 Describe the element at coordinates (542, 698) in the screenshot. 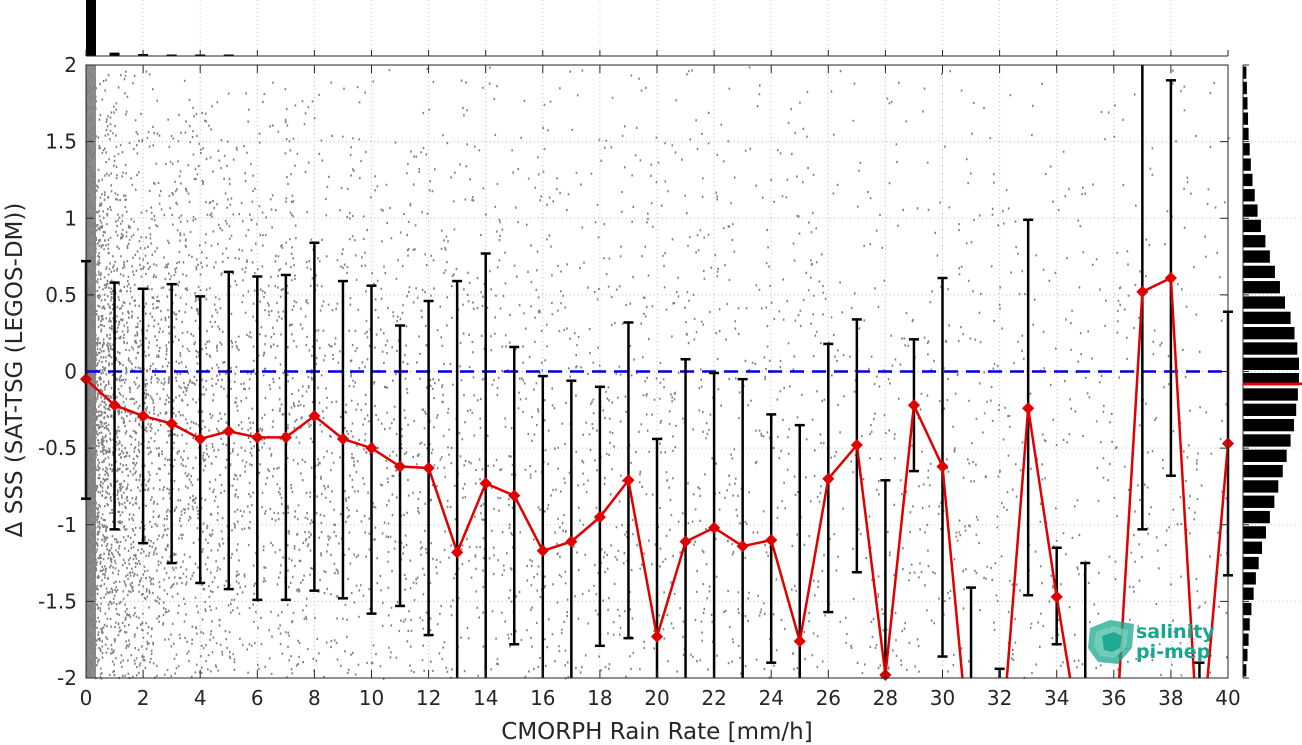

I see `x-tick-label: 16` at that location.